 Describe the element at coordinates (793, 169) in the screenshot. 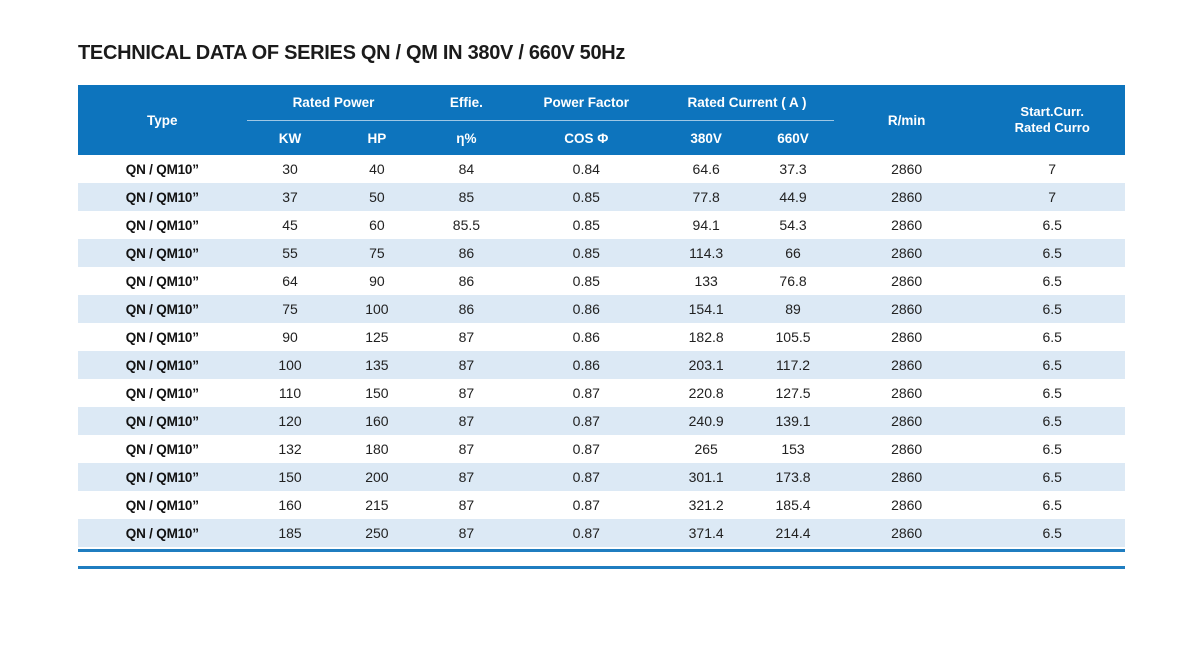

I see `cell-a660: 37.3` at that location.